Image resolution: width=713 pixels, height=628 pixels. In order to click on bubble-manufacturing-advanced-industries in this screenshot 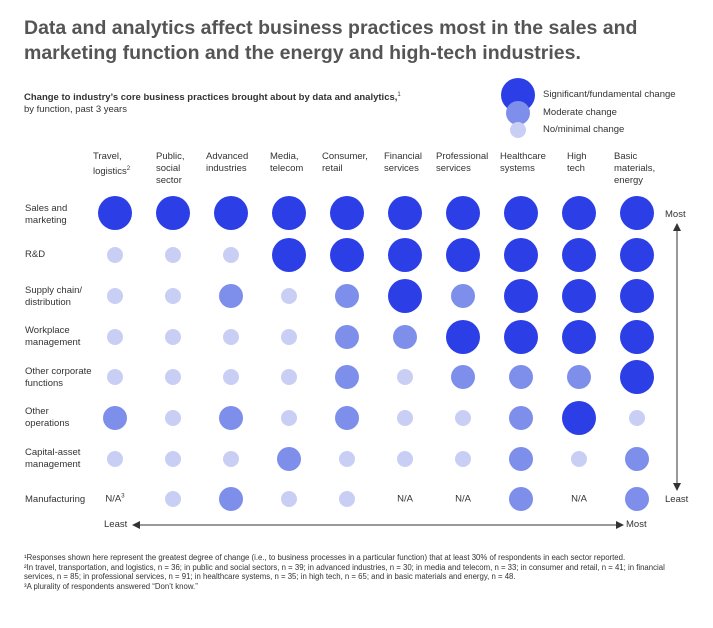, I will do `click(231, 499)`.